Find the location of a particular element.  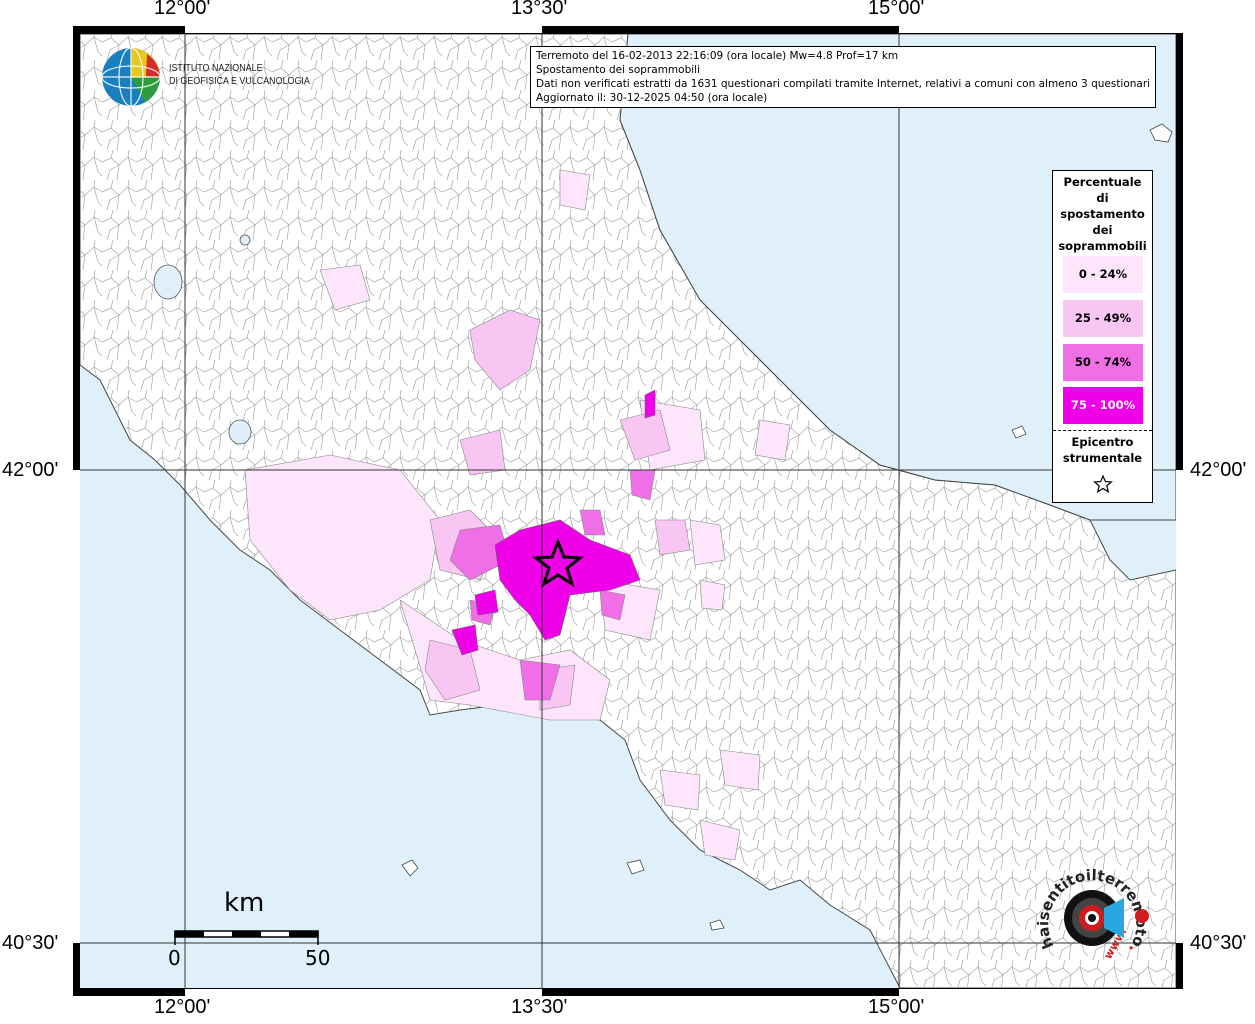

lat-label-right-1: 42°00' is located at coordinates (1218, 470).